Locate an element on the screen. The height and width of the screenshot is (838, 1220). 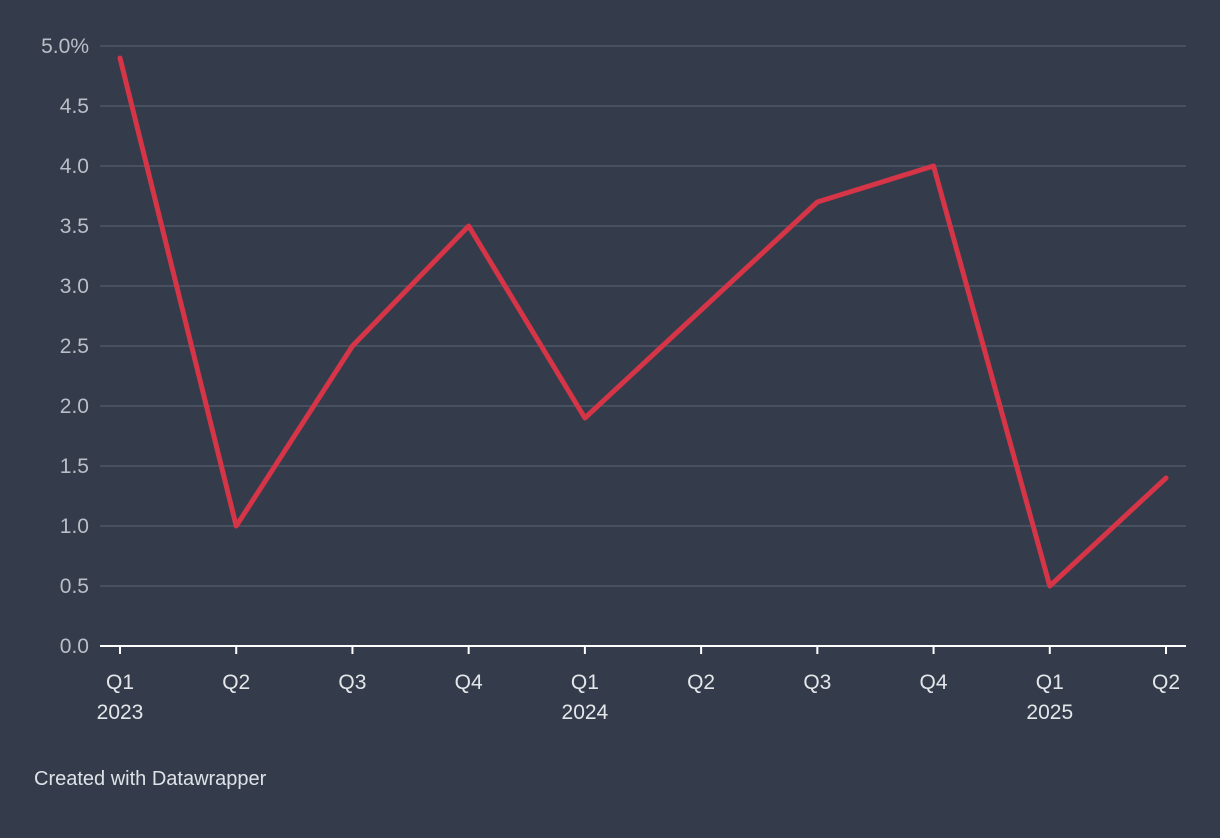
y-axis-tick-labels: 0.0 0.5 1.0 1.5 2.0 2.5 3.0 3.5 4.0 4.5 5.0% is located at coordinates (65, 346).